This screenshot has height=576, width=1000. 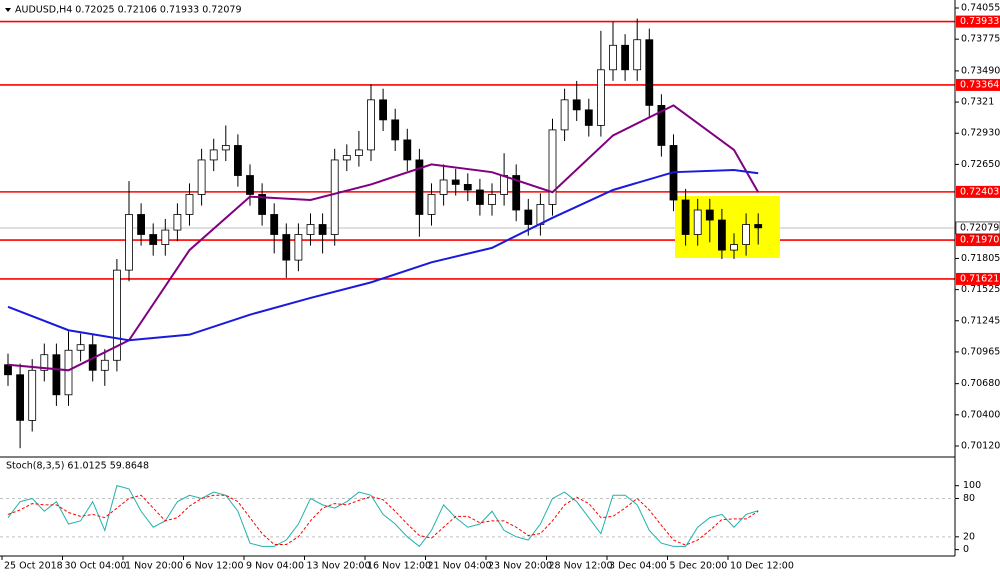 I want to click on level-label: 0.73933, so click(x=979, y=21).